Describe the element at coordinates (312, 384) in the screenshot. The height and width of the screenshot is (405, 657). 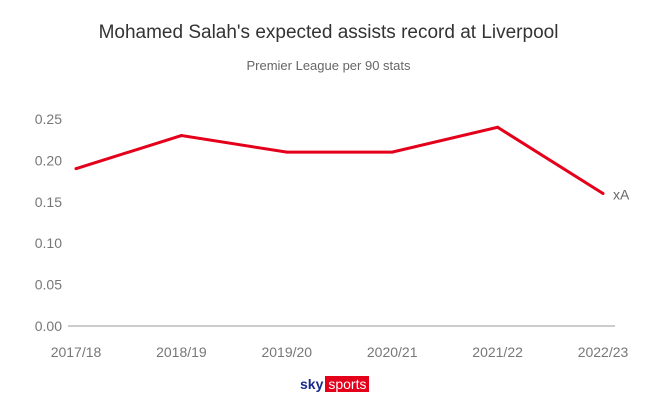
I see `logo-sky: sky` at that location.